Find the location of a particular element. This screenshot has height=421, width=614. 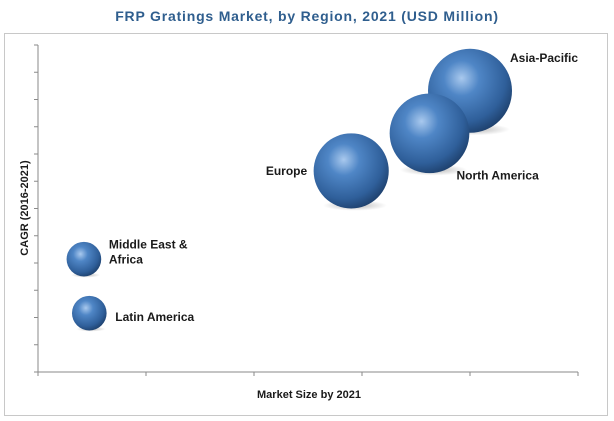

point-label-line: Europe is located at coordinates (287, 171).